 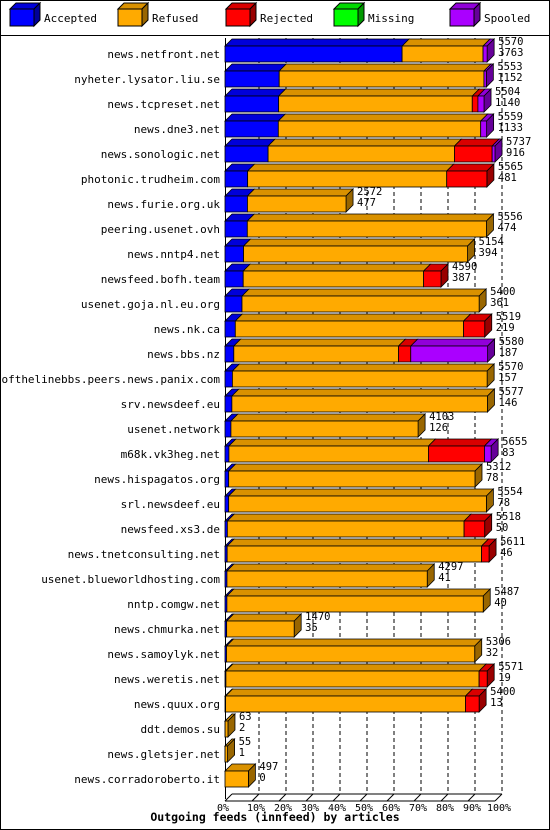 What do you see at coordinates (150, 179) in the screenshot?
I see `row-label: photonic.trudheim.com` at bounding box center [150, 179].